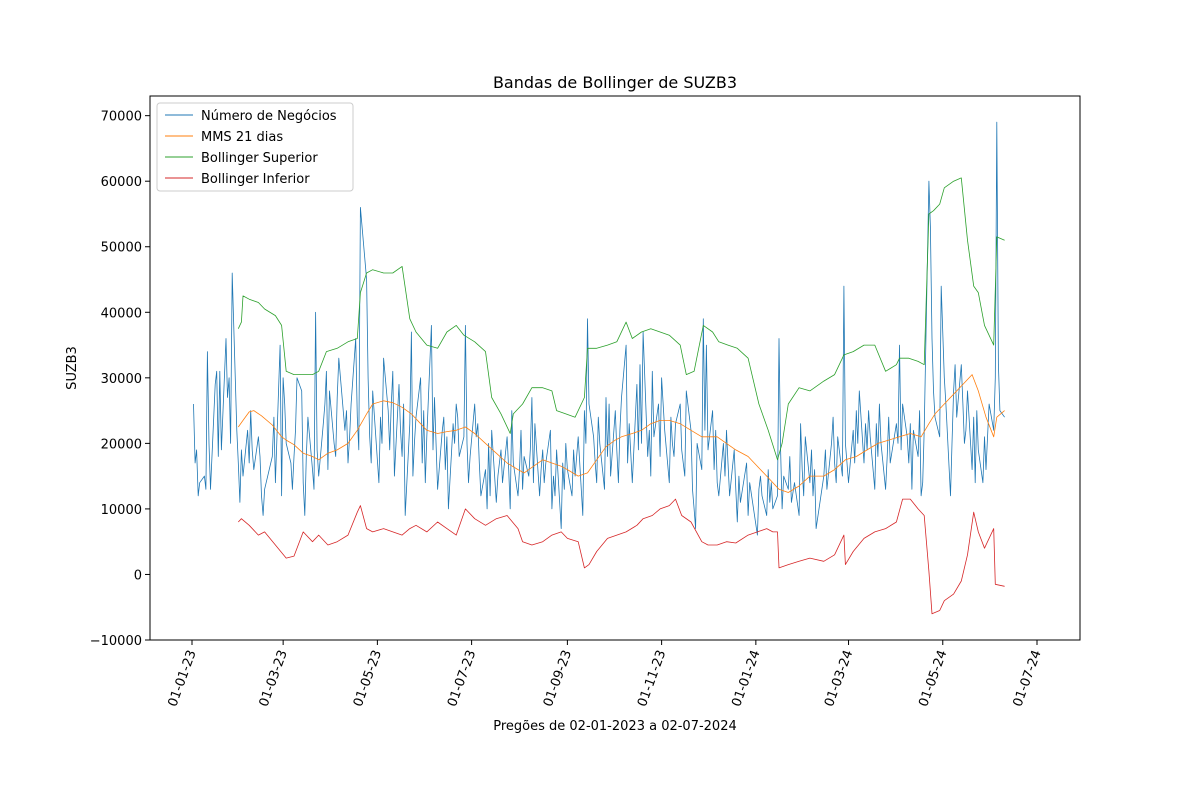  I want to click on y-tick-label: 20000, so click(121, 444).